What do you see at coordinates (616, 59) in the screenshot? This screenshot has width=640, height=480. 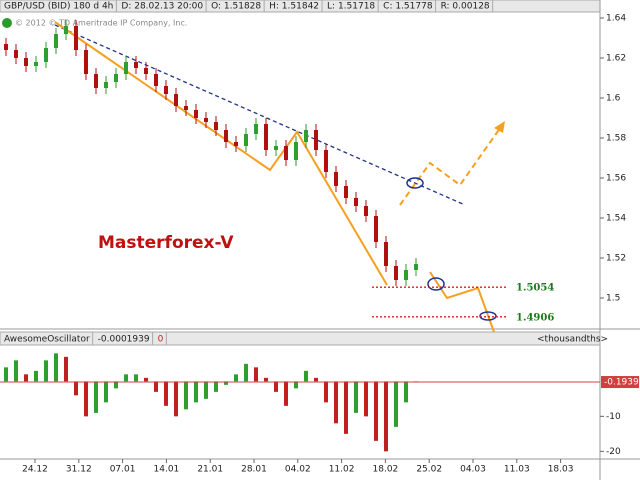 I see `y-tick-label: 1.62` at bounding box center [616, 59].